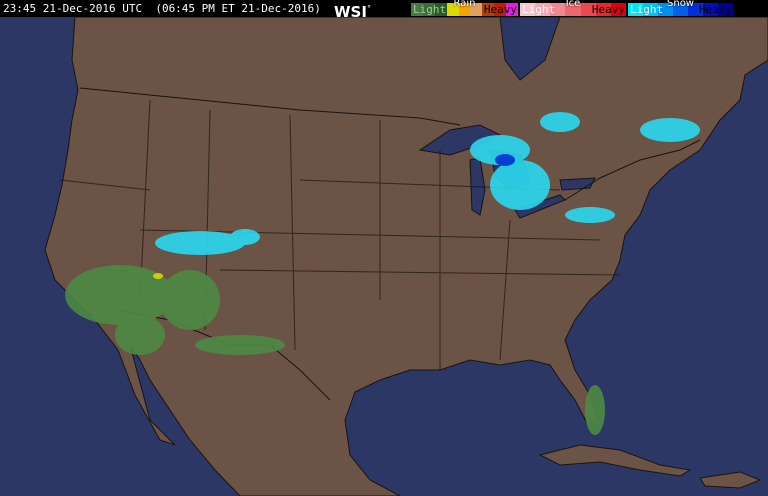 The height and width of the screenshot is (496, 768). Describe the element at coordinates (270, 106) in the screenshot. I see `us-canada-border` at that location.